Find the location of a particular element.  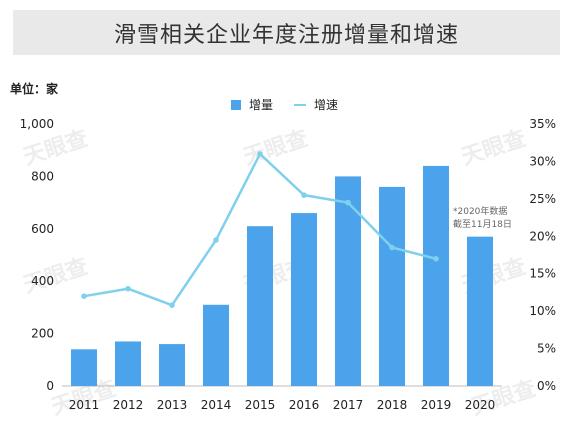

bar-2011 is located at coordinates (84, 367).